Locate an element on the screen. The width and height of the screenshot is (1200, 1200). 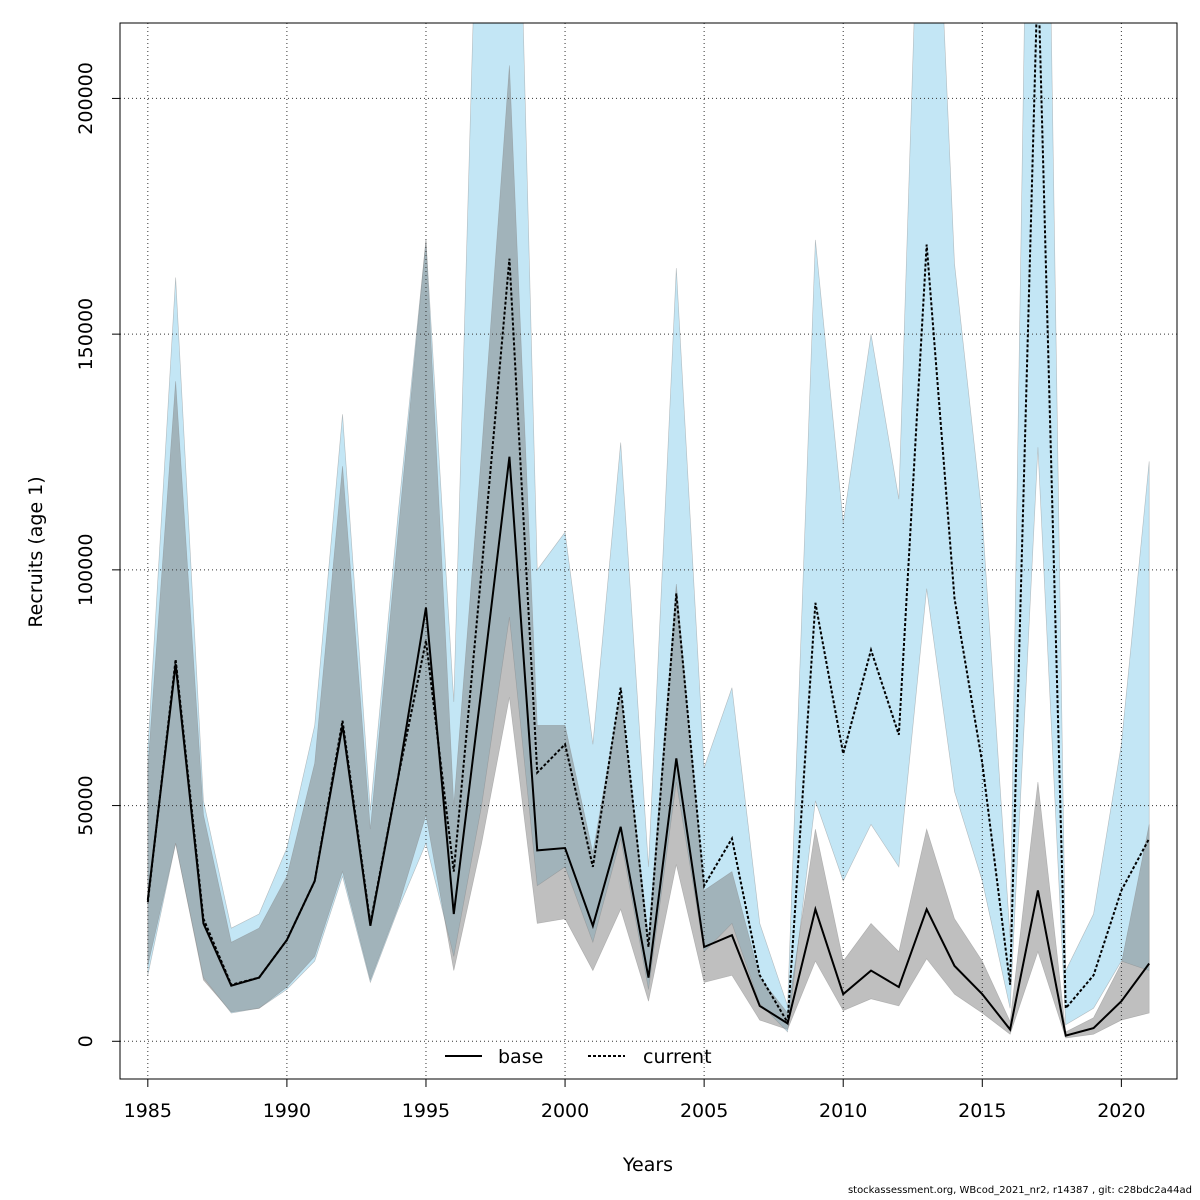
x-tick-label: 1995 is located at coordinates (426, 1111).